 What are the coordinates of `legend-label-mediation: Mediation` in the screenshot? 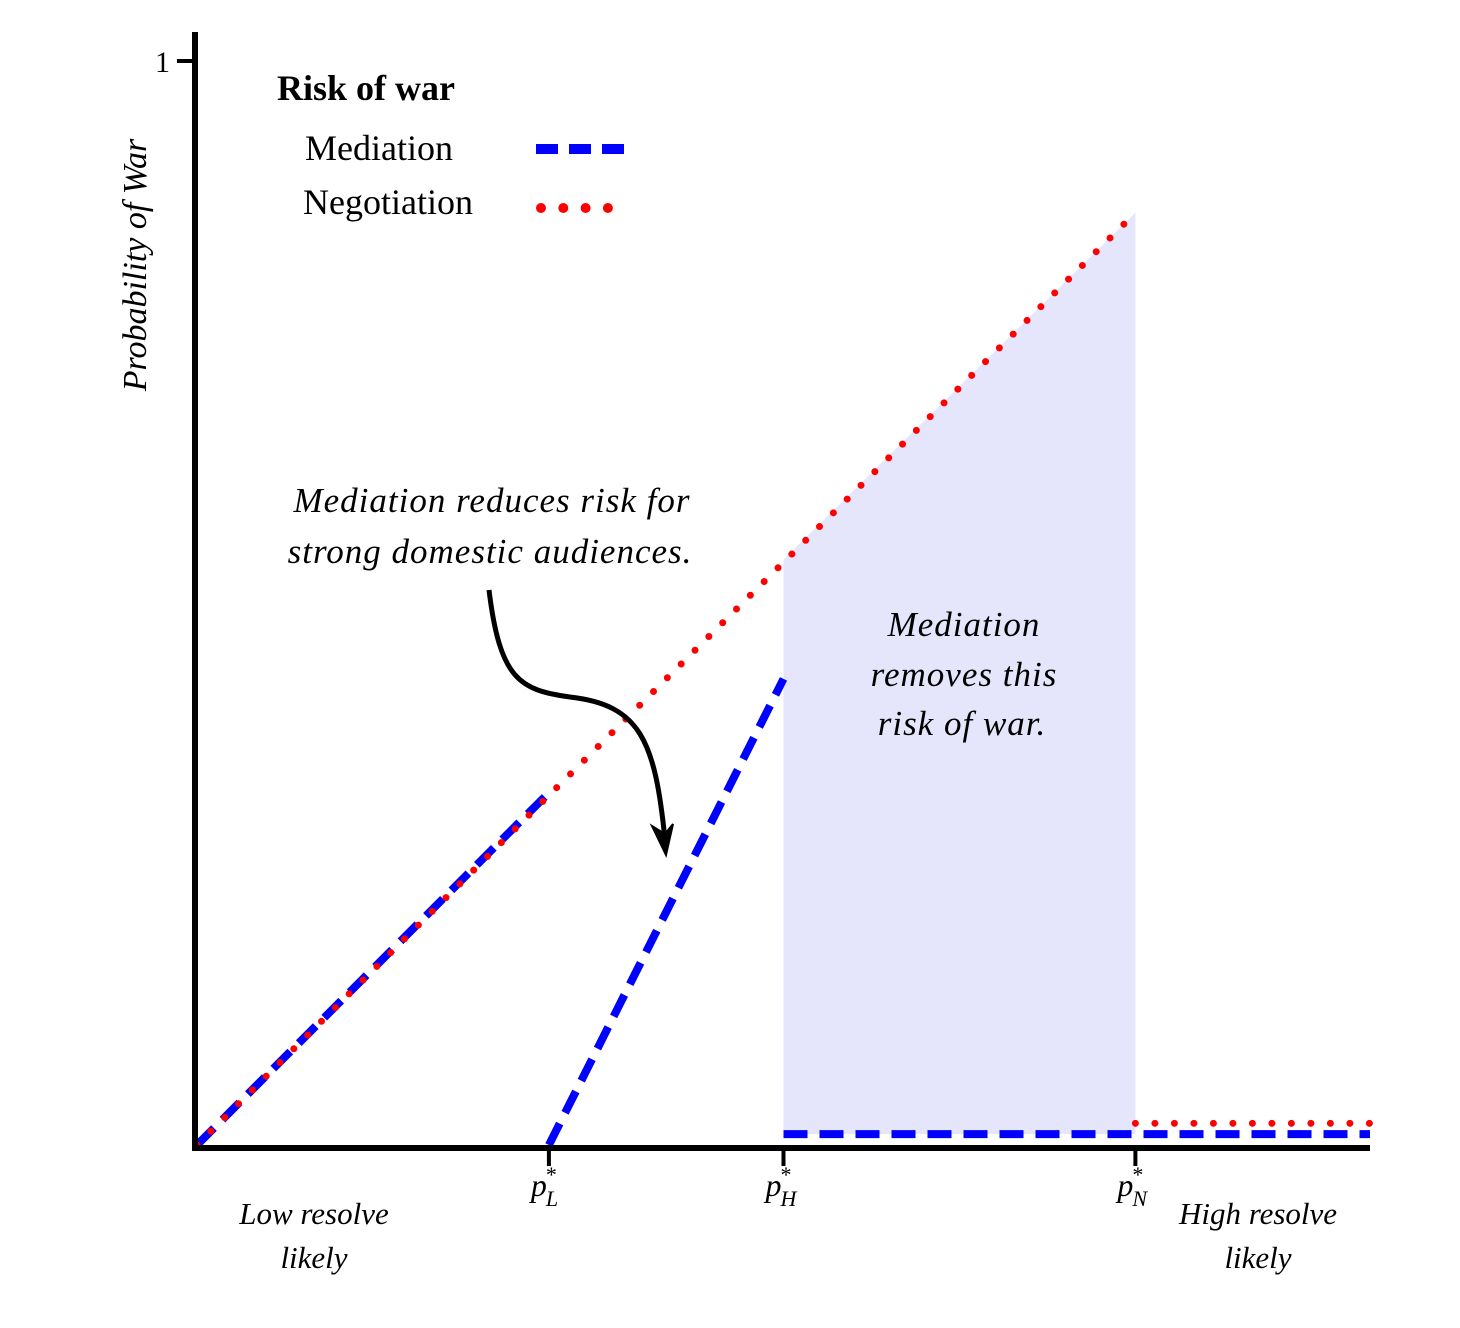 It's located at (379, 148).